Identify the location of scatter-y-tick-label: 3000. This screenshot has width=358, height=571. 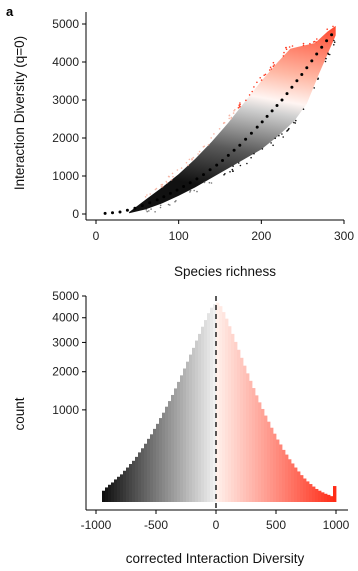
(65, 100).